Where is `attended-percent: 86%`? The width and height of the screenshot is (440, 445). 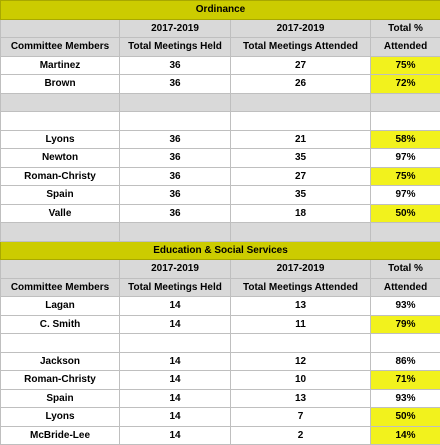 attended-percent: 86% is located at coordinates (404, 361).